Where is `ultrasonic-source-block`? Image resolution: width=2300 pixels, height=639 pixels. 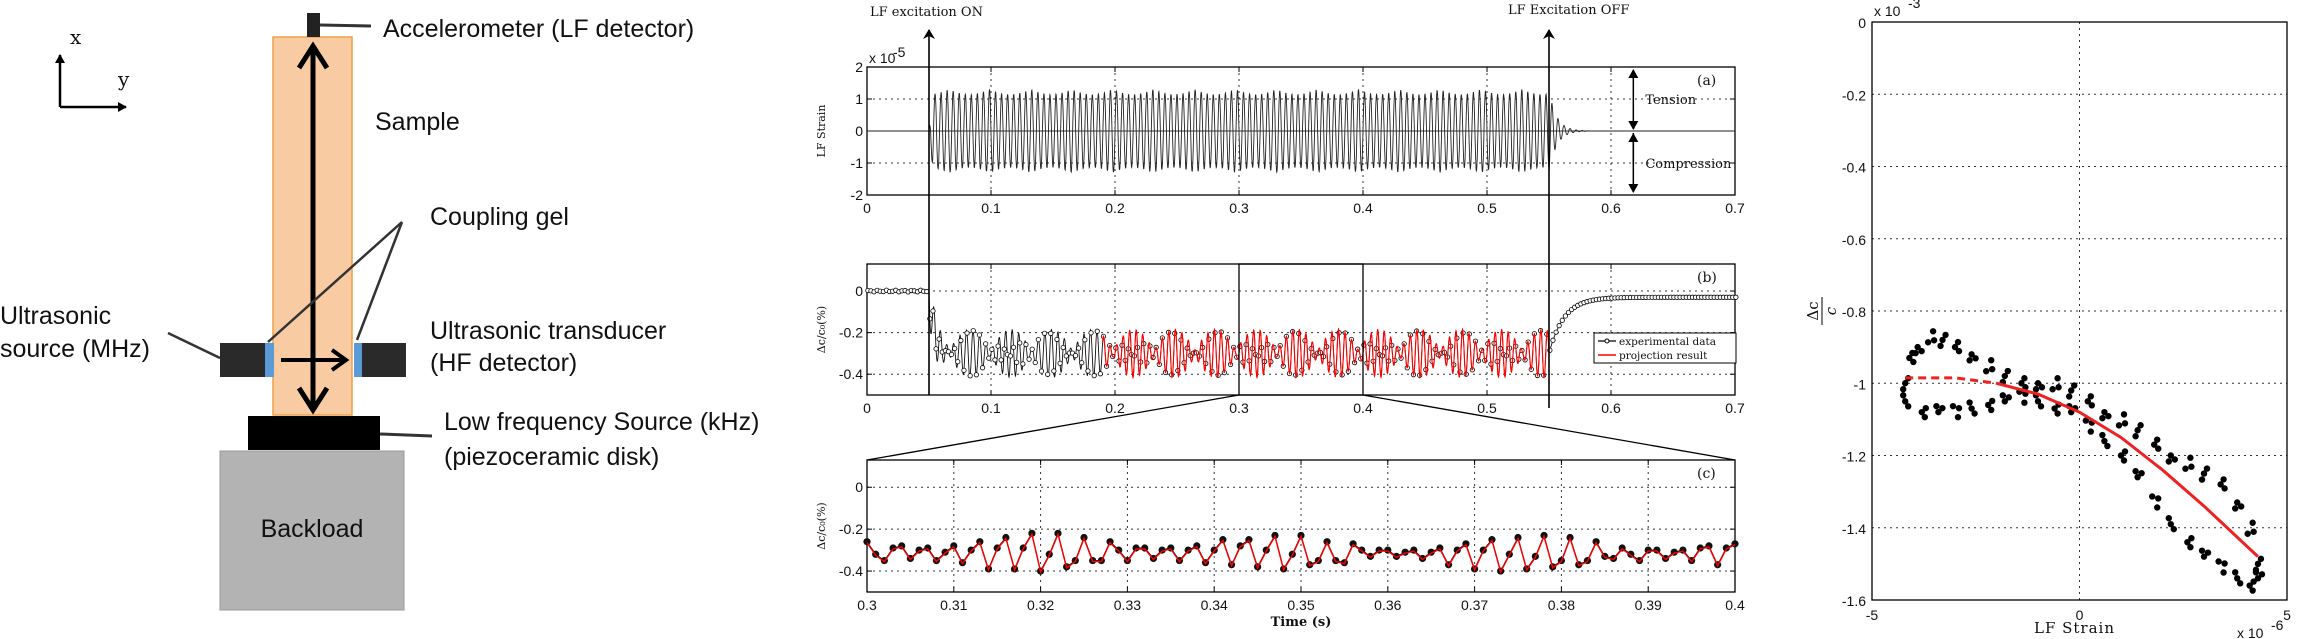
ultrasonic-source-block is located at coordinates (242, 360).